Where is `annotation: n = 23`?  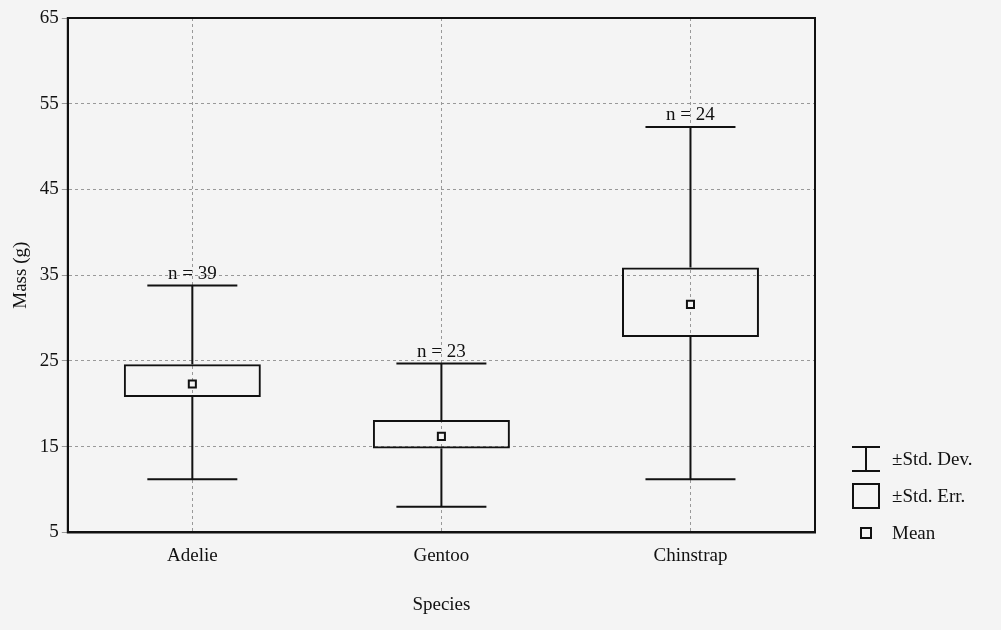
annotation: n = 23 is located at coordinates (441, 350).